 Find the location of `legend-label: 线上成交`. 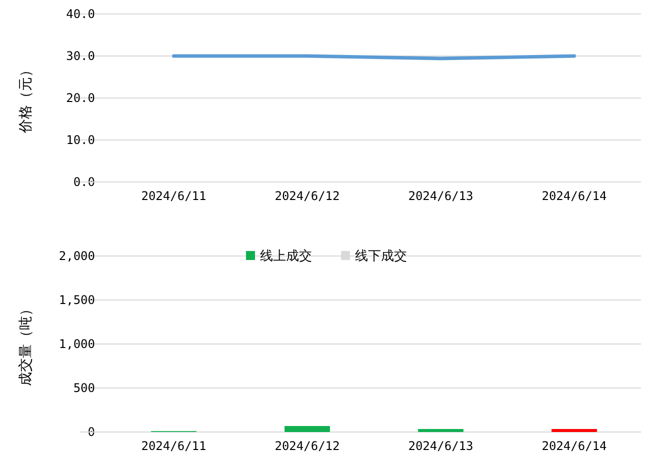

legend-label: 线上成交 is located at coordinates (286, 255).